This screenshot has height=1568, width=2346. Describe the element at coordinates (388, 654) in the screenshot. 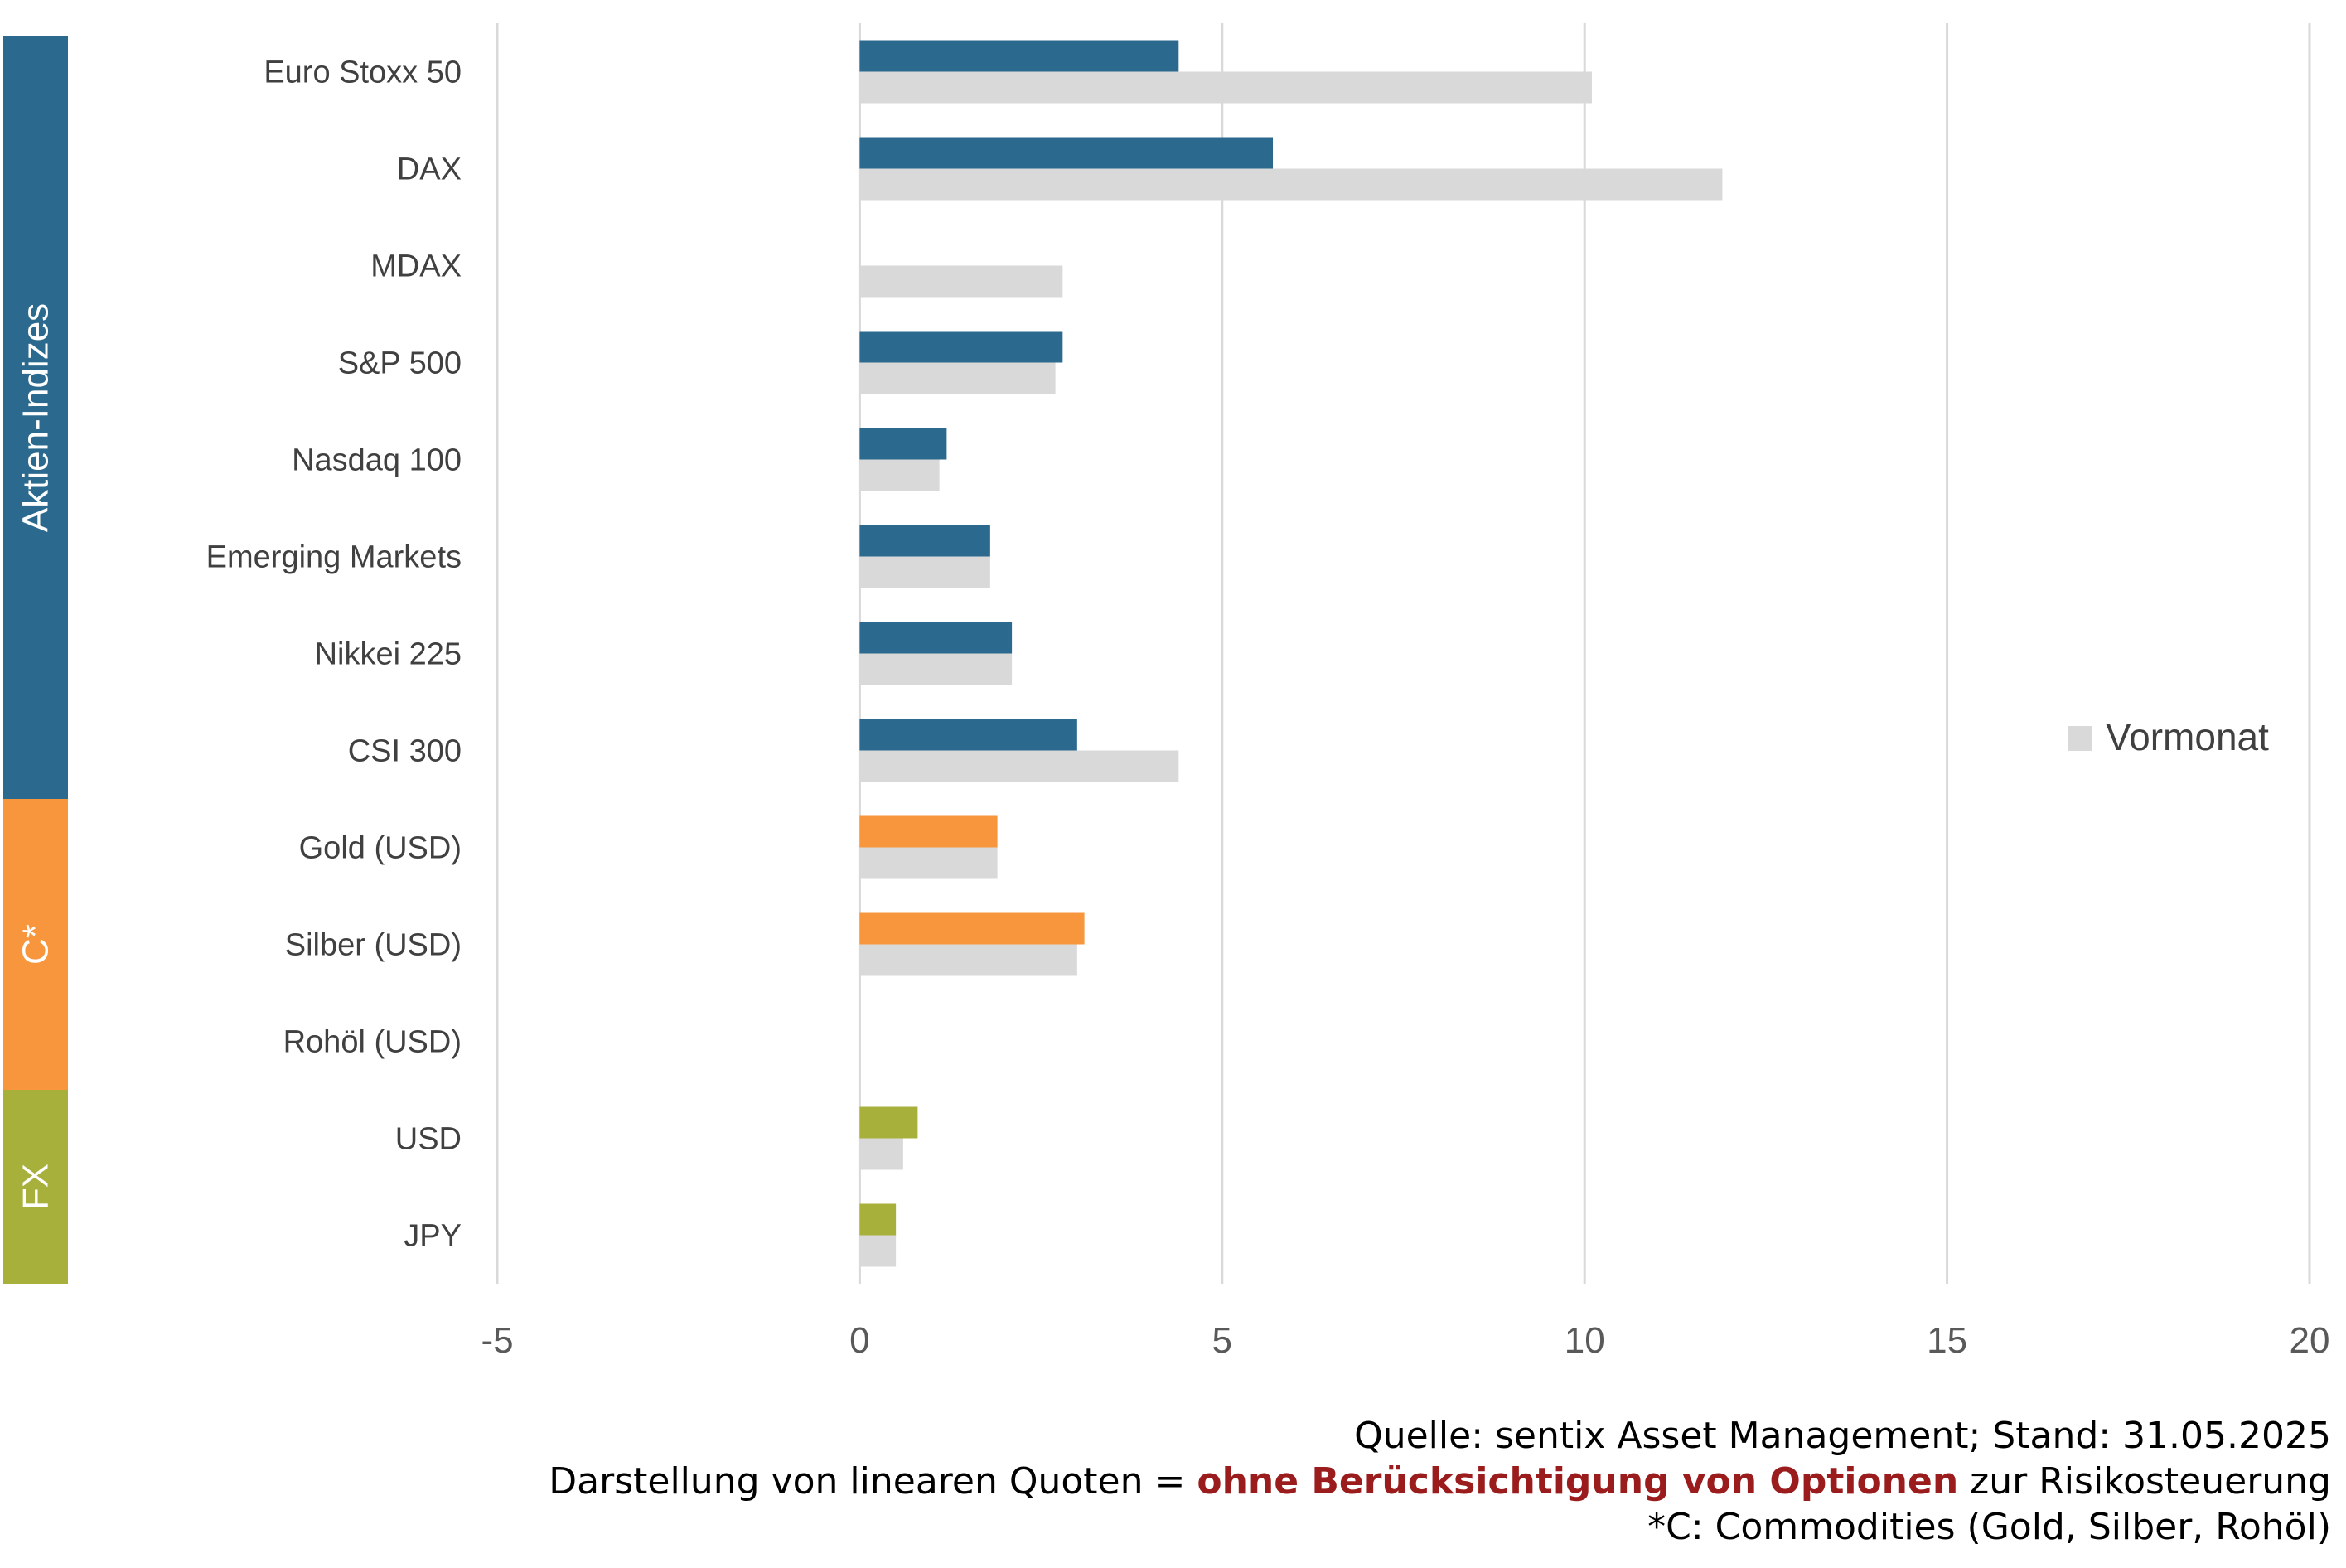

I see `category-label: Nikkei 225` at that location.